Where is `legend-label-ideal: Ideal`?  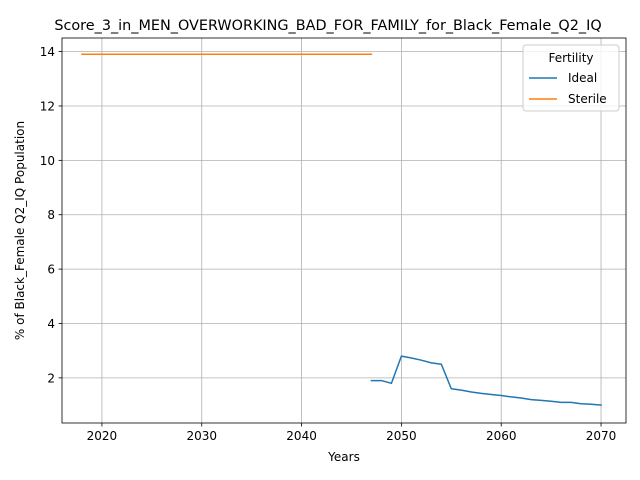 legend-label-ideal: Ideal is located at coordinates (582, 78).